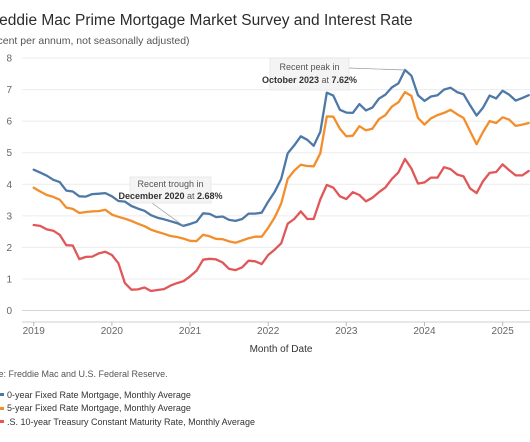 The height and width of the screenshot is (442, 530). I want to click on x-tick-label-2025: 2025, so click(503, 331).